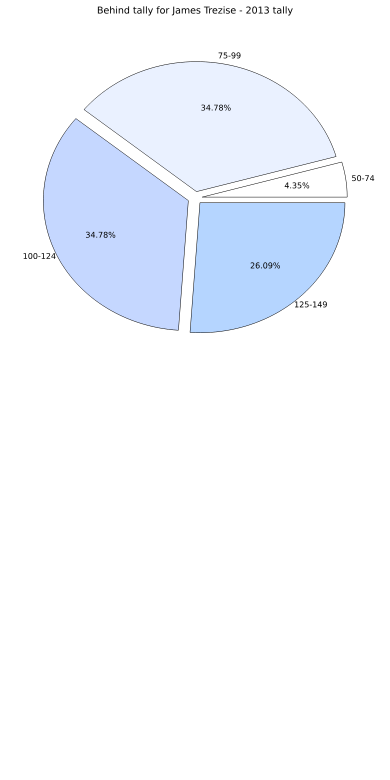 This screenshot has height=780, width=390. What do you see at coordinates (195, 11) in the screenshot?
I see `chart-title: Behind tally for James Trezise - 2013 tally` at bounding box center [195, 11].